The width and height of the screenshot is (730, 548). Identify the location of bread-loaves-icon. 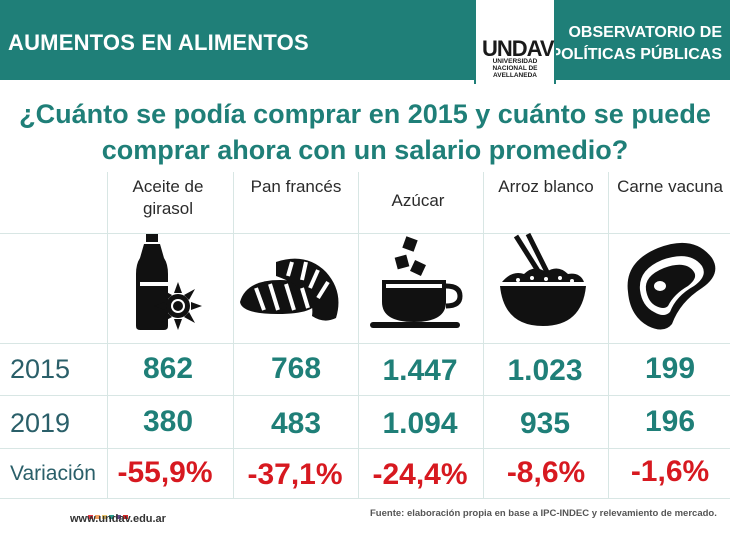
(289, 289).